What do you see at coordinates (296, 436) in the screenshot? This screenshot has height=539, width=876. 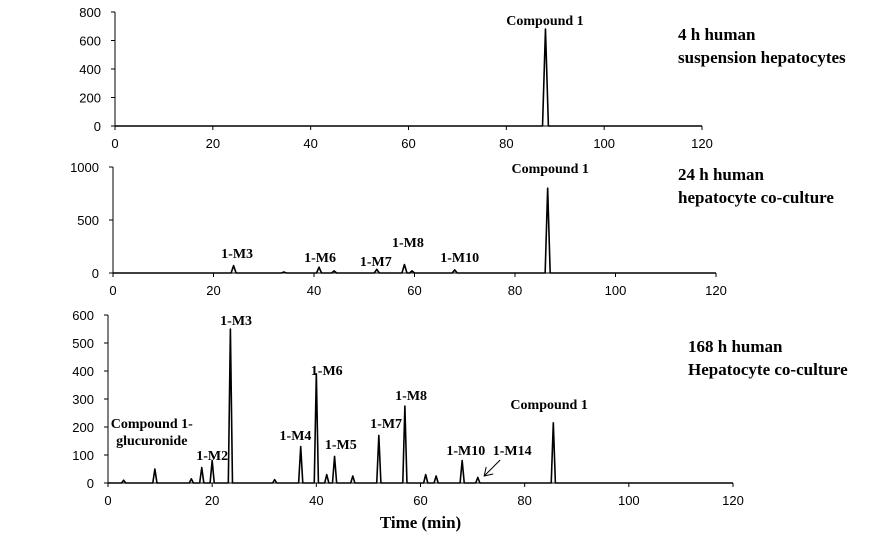 I see `peak-label: 1-M4` at bounding box center [296, 436].